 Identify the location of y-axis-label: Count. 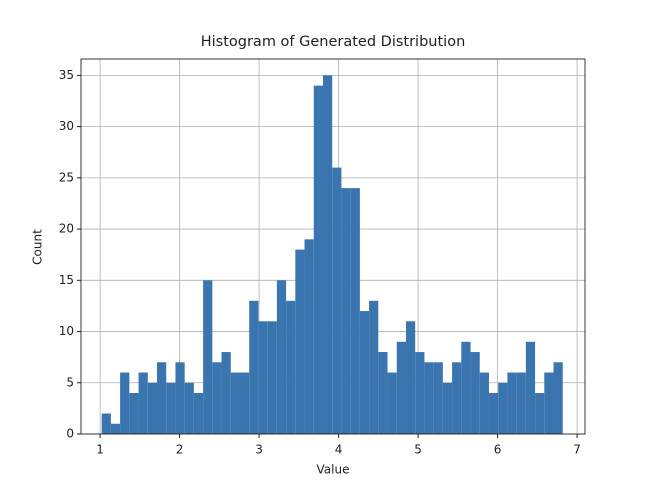
(38, 247).